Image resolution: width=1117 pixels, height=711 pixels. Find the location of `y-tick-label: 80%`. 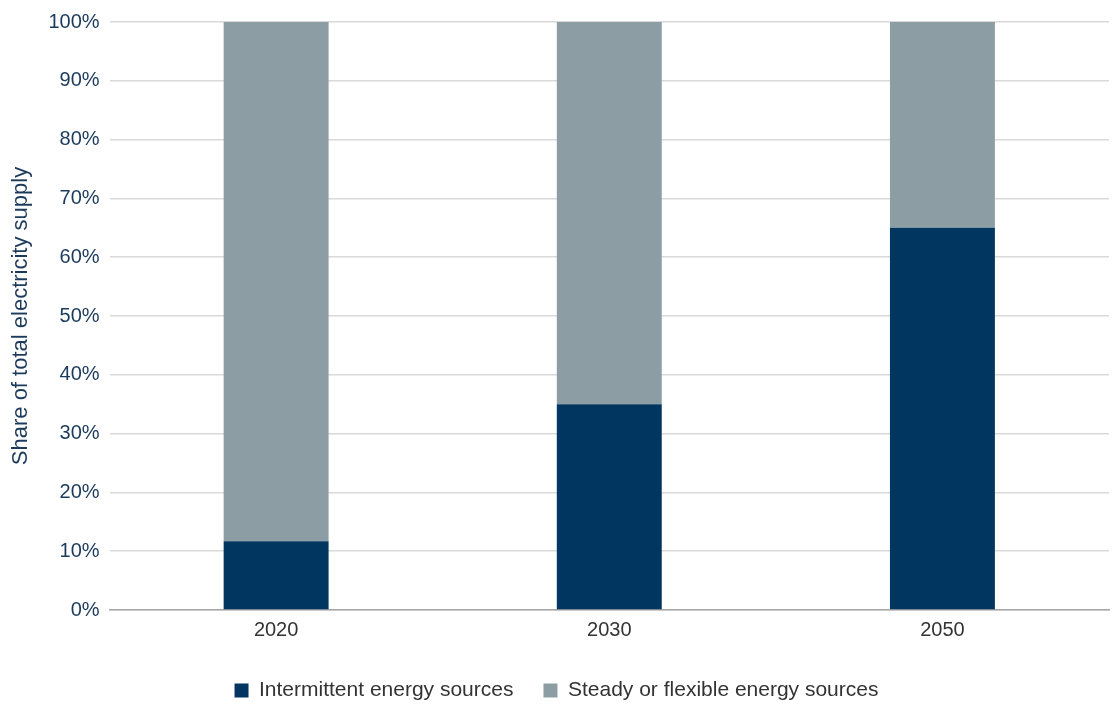

y-tick-label: 80% is located at coordinates (79, 138).